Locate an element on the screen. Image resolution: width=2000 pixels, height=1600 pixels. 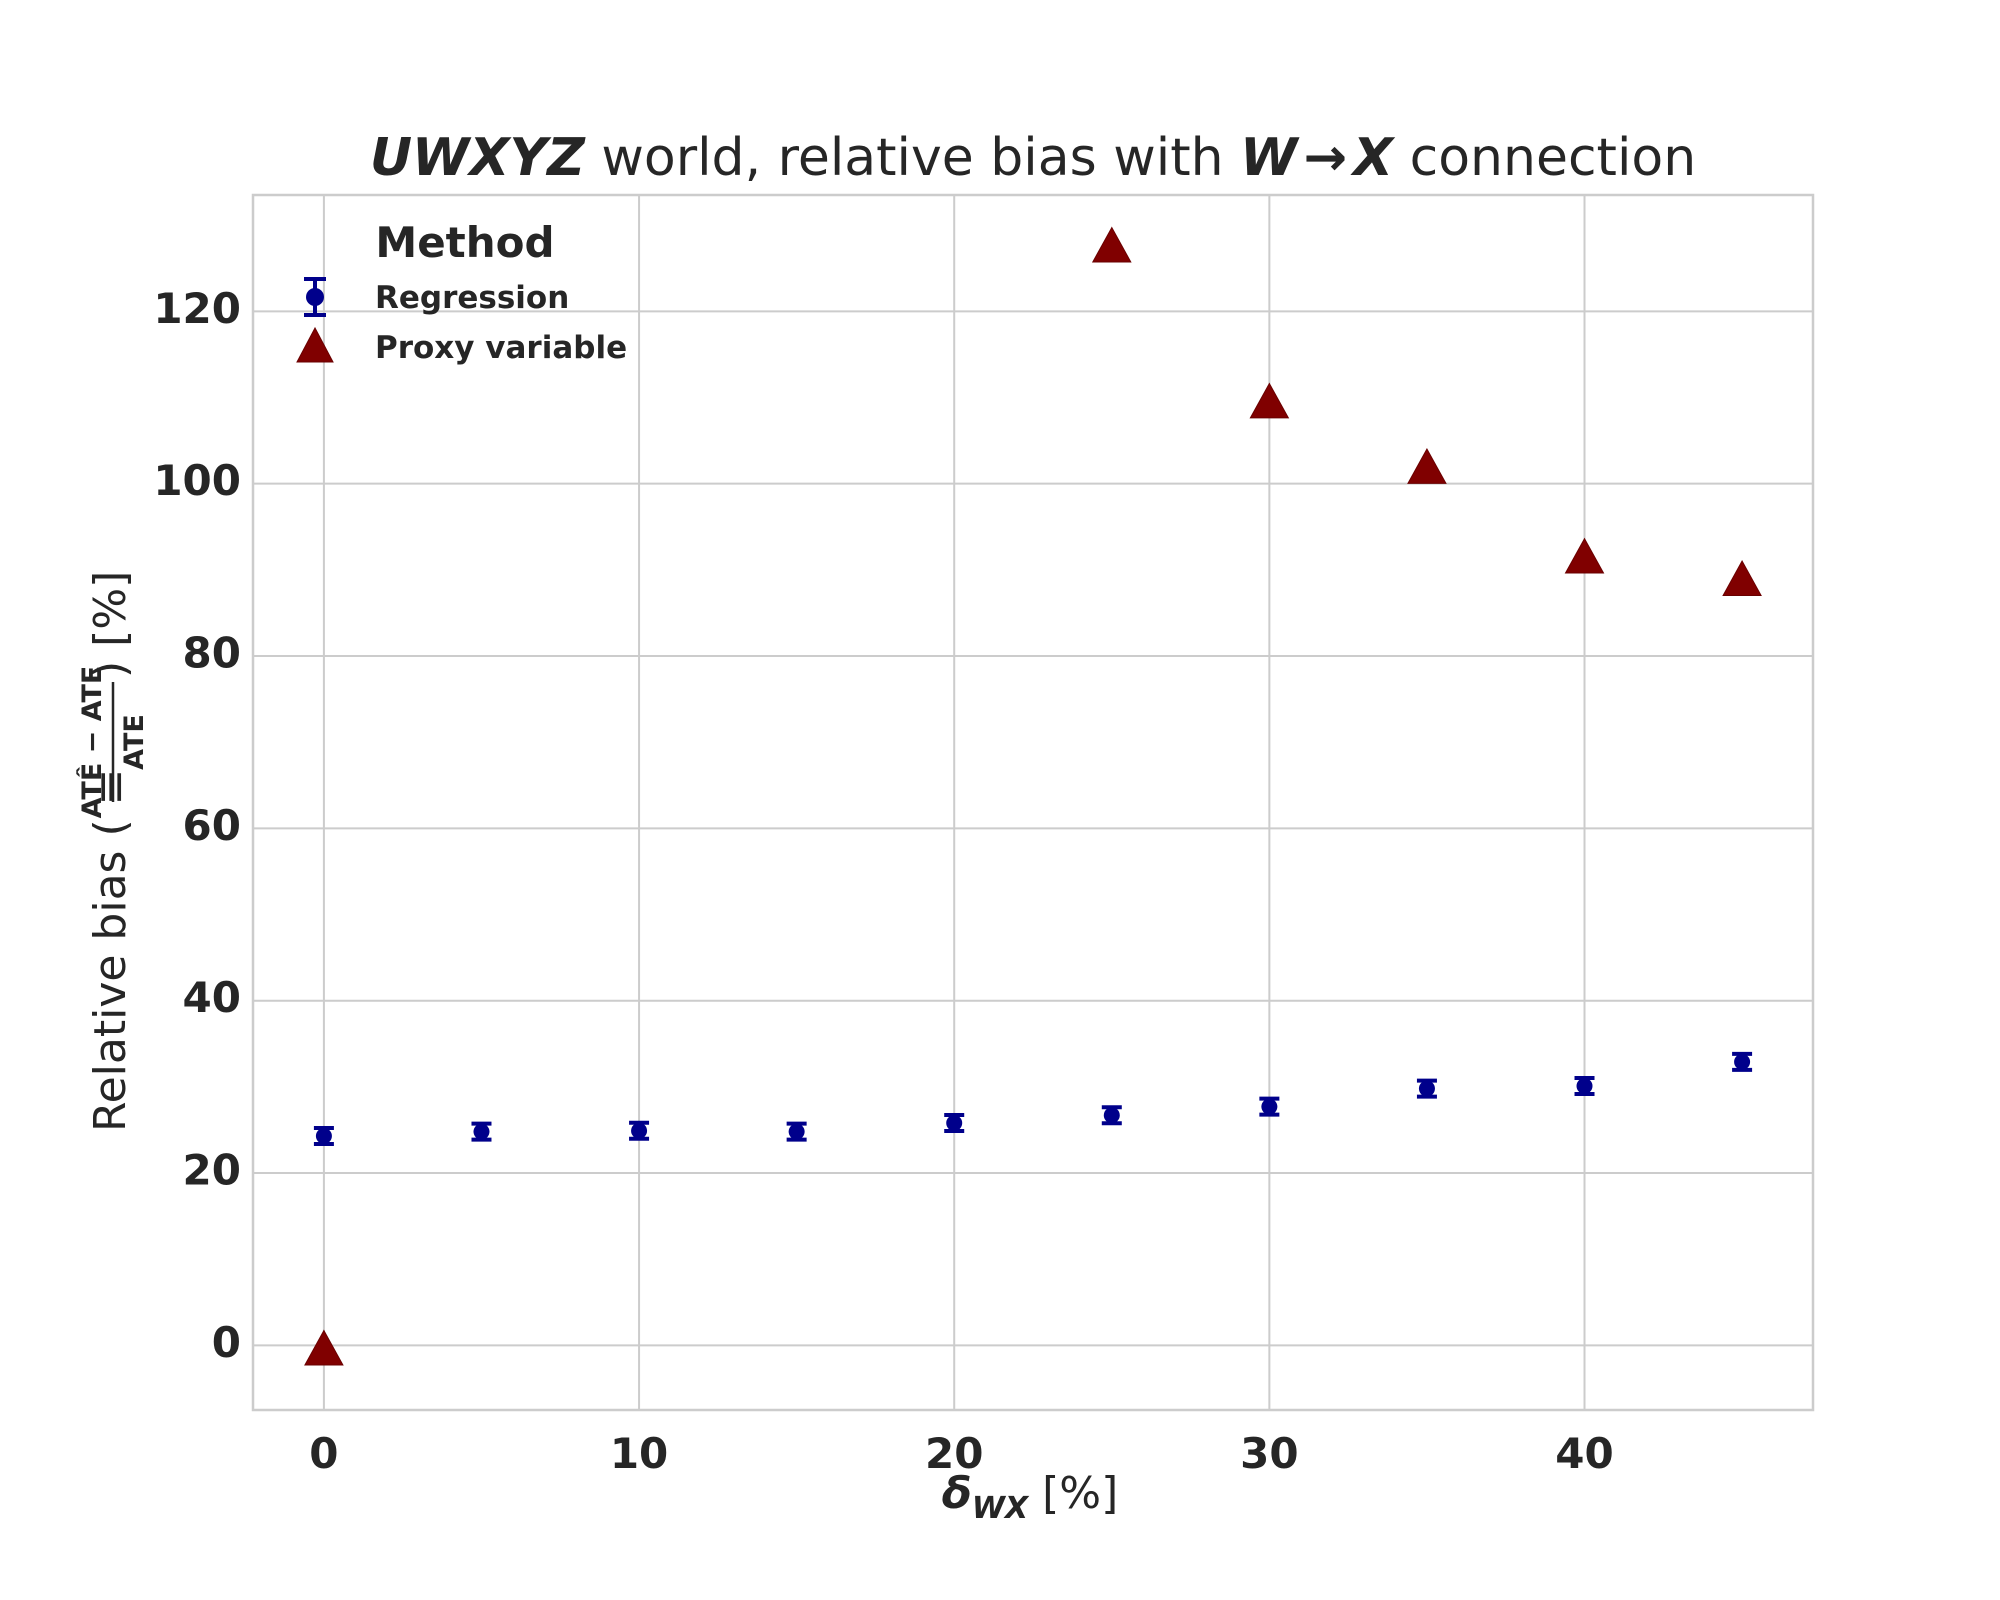
legend-regression-label: Regression is located at coordinates (472, 298).